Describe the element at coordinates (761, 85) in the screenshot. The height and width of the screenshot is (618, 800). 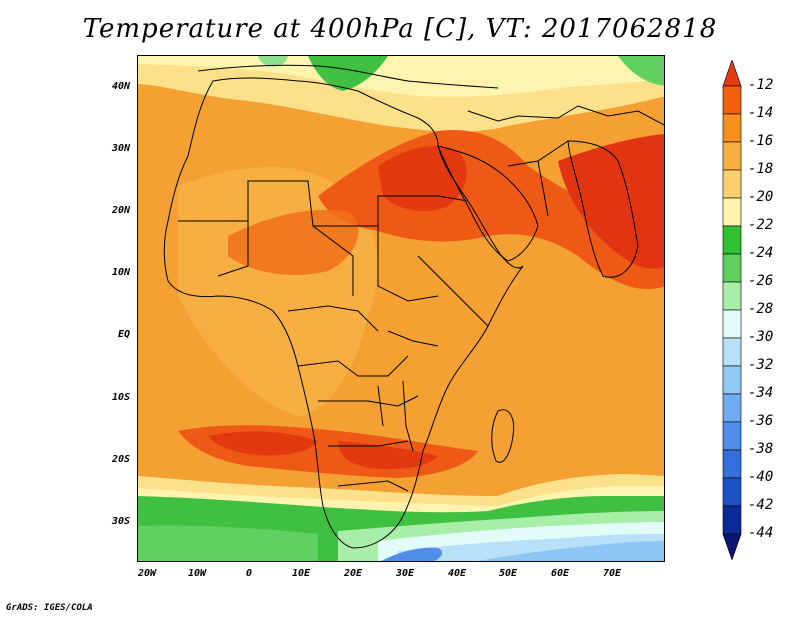
I see `colorbar-label: -12` at that location.